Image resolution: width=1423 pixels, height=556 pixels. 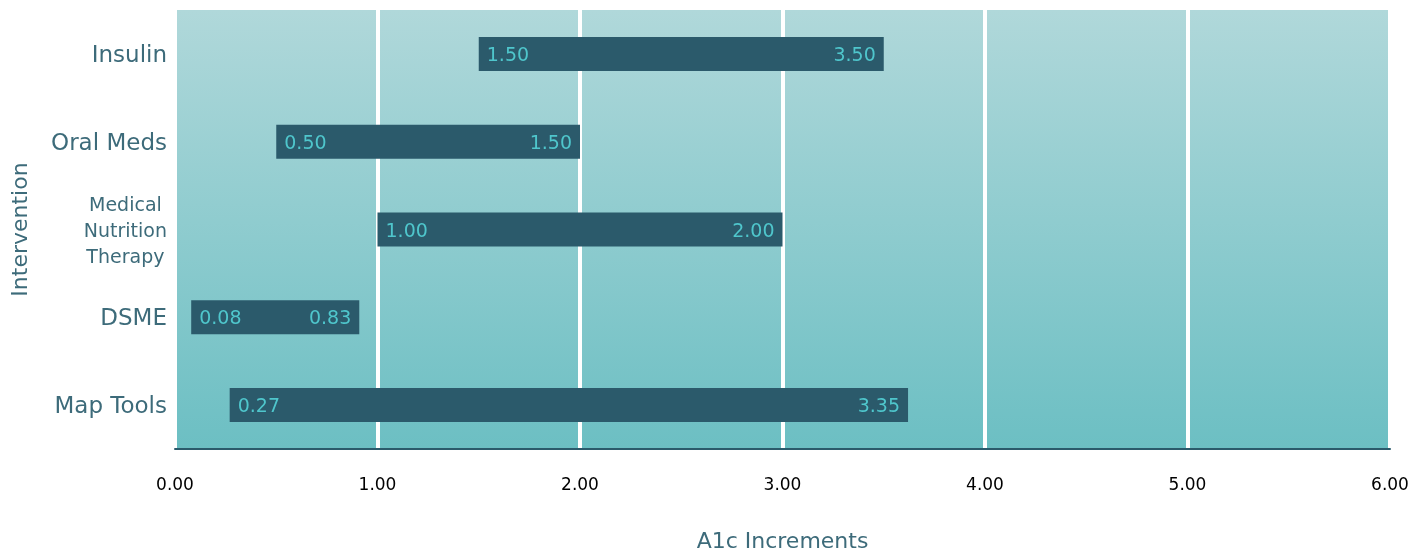 I want to click on y-tick-label: Map Tools, so click(x=110, y=405).